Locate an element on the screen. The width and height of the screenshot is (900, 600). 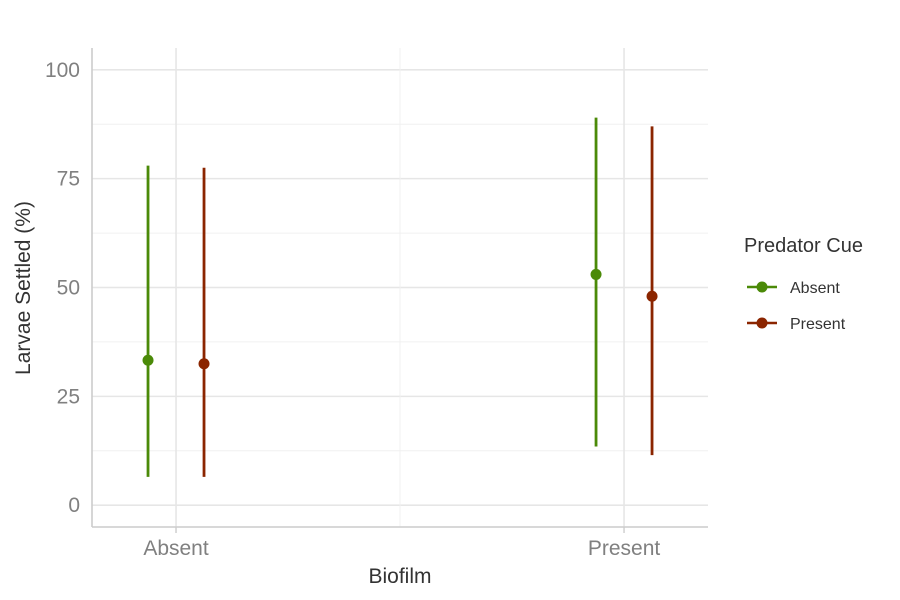
x-tick-label: Absent is located at coordinates (176, 548).